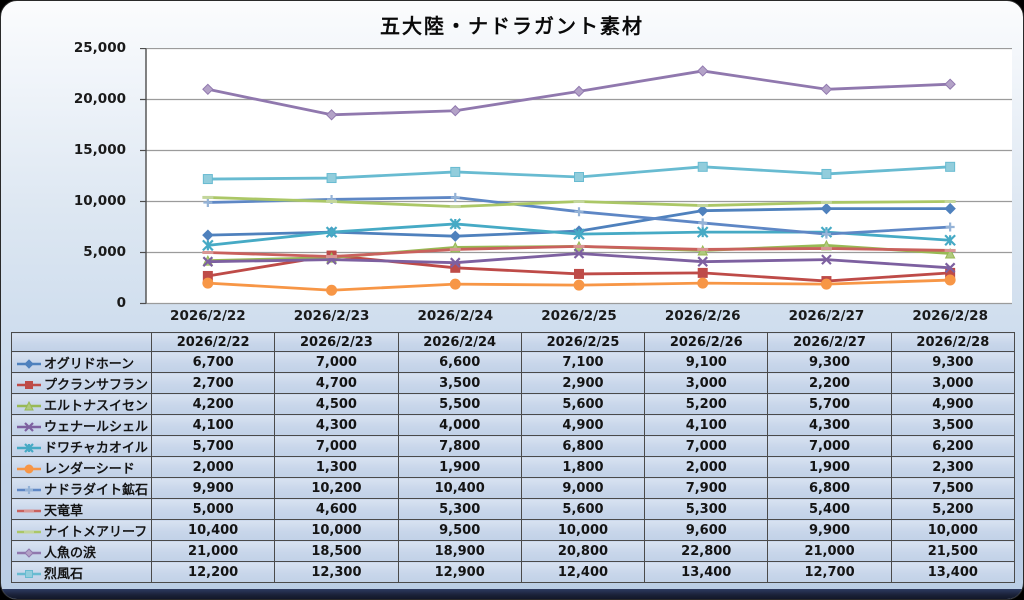 Image resolution: width=1024 pixels, height=600 pixels. What do you see at coordinates (953, 342) in the screenshot?
I see `table-date-header: 2026/2/28` at bounding box center [953, 342].